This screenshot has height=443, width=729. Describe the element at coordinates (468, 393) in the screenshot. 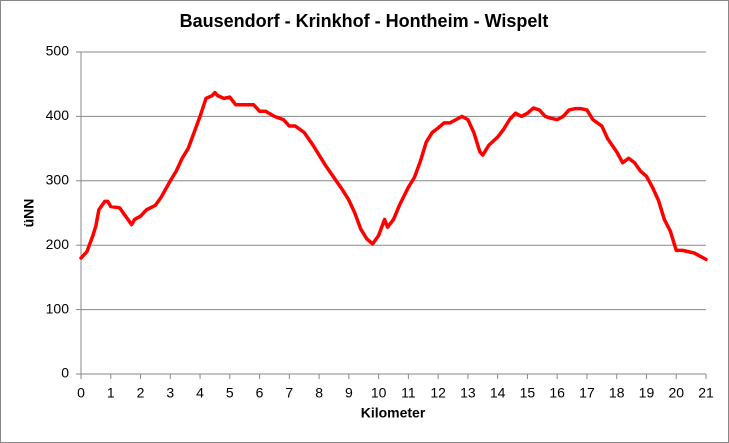

I see `x-tick-label: 13` at that location.